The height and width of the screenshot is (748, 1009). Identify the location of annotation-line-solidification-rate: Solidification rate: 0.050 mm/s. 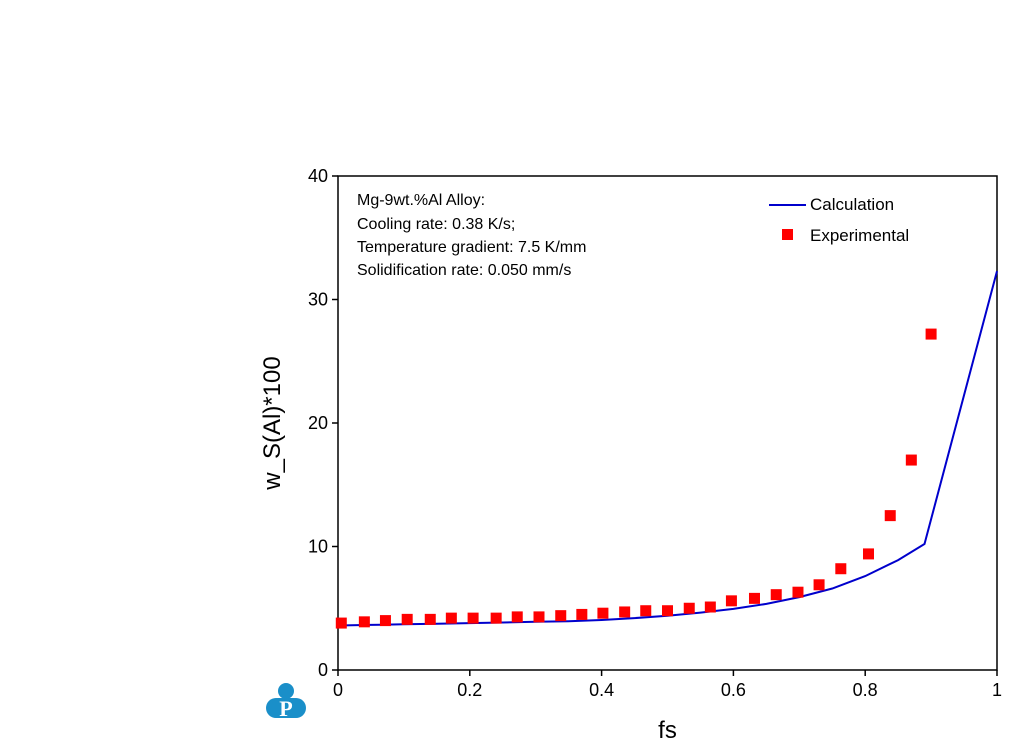
(464, 270).